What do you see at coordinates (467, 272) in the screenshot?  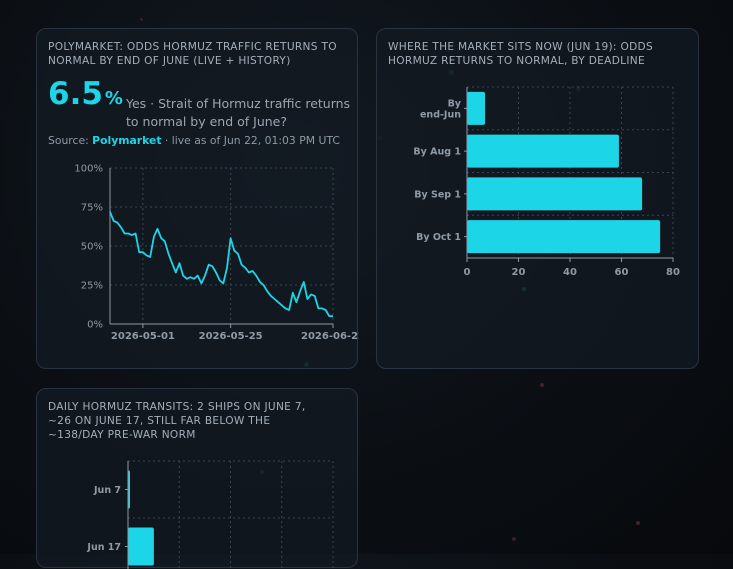 I see `x-tick-label: 0` at bounding box center [467, 272].